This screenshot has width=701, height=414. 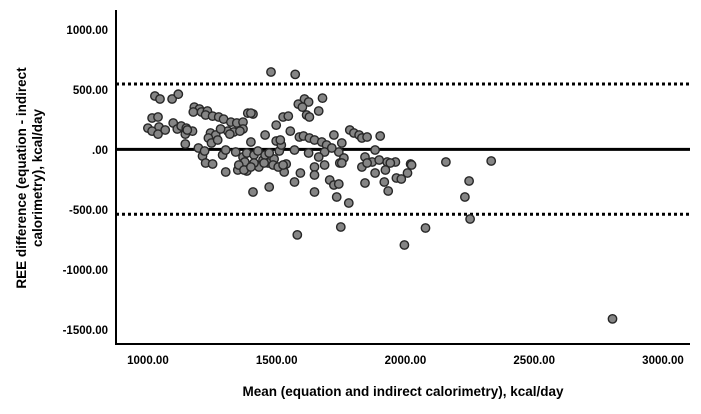 What do you see at coordinates (21, 178) in the screenshot?
I see `y-axis-title-line1: REE difference (equation - indirect` at bounding box center [21, 178].